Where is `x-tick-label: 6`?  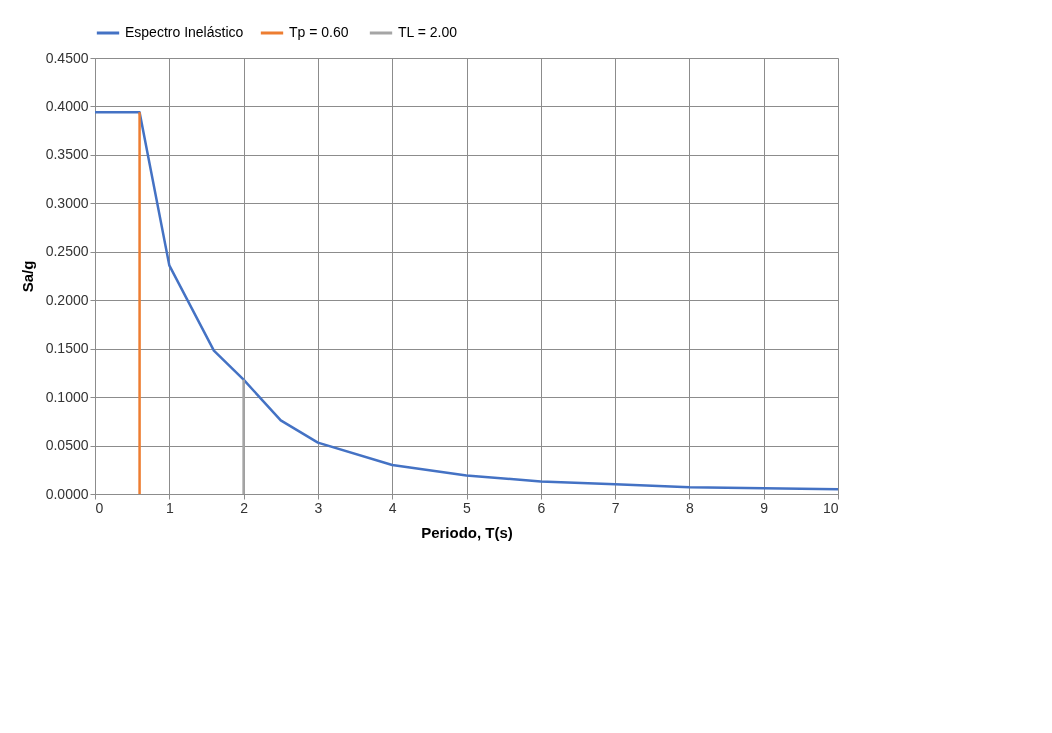 x-tick-label: 6 is located at coordinates (541, 507).